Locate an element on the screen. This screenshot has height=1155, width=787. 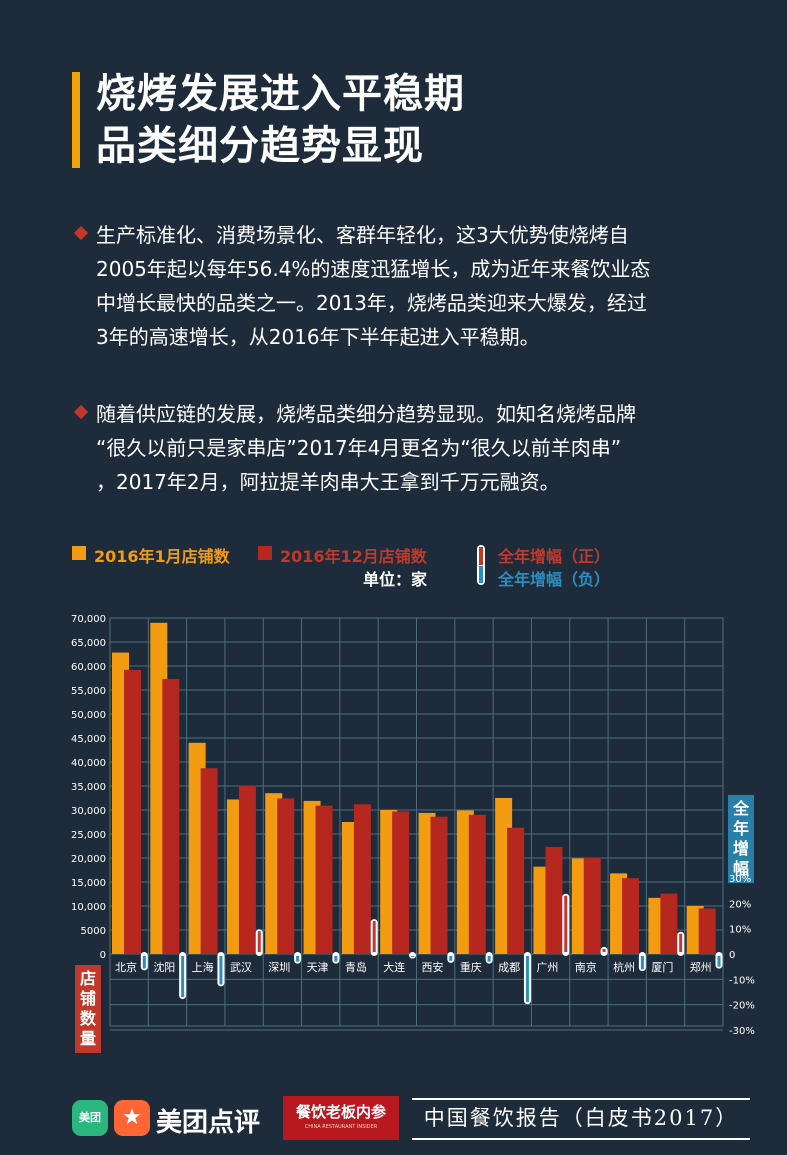
dianping-logo-icon: ★ is located at coordinates (132, 1118).